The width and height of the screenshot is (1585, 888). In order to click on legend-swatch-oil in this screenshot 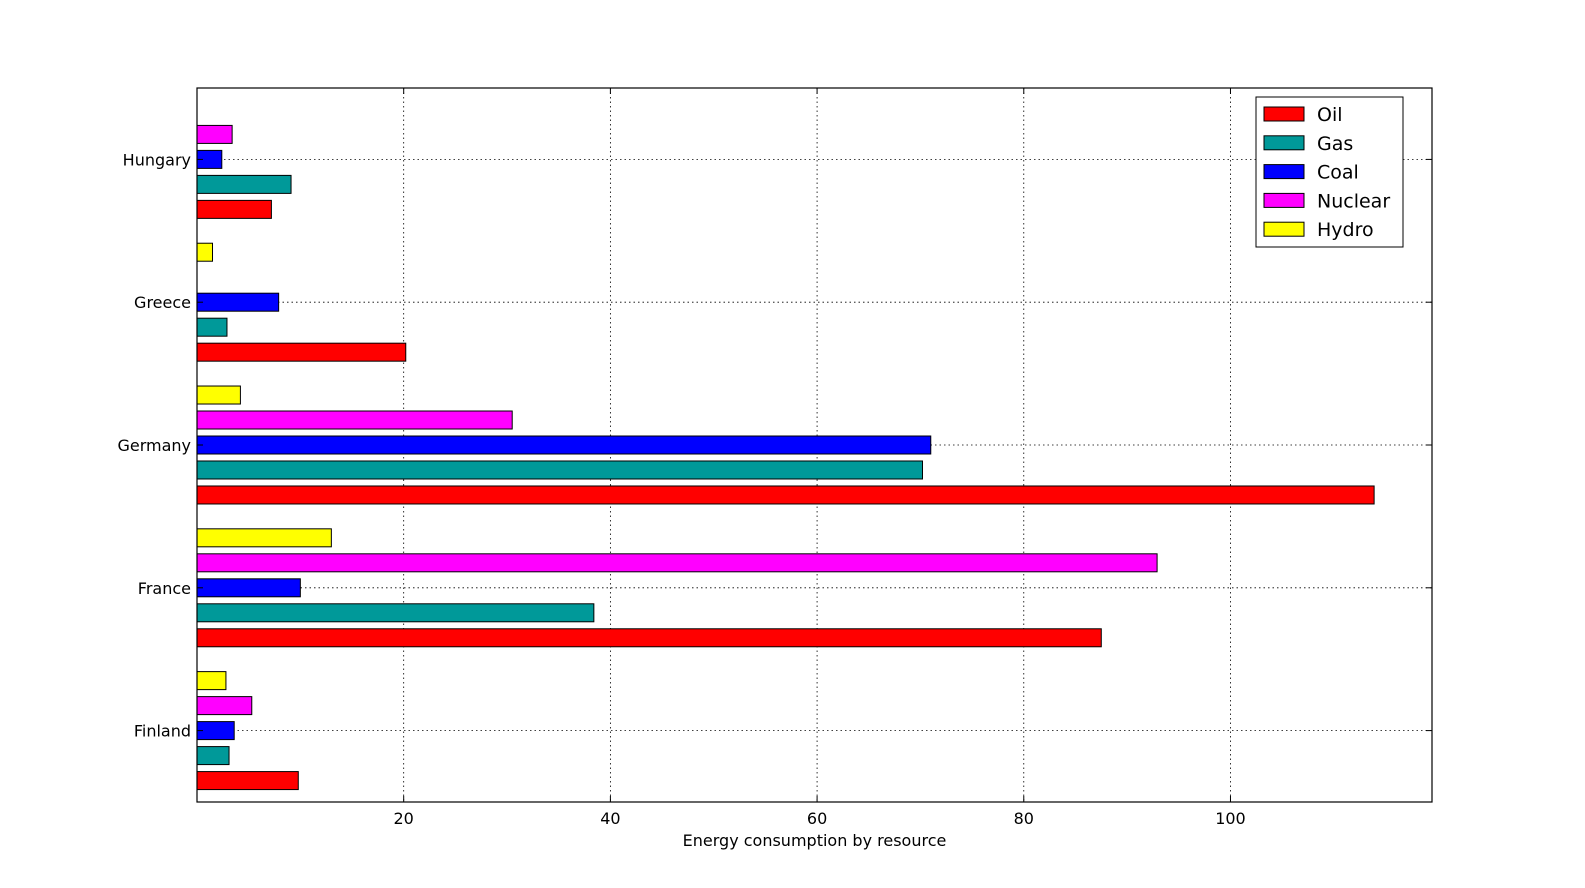, I will do `click(1284, 114)`.